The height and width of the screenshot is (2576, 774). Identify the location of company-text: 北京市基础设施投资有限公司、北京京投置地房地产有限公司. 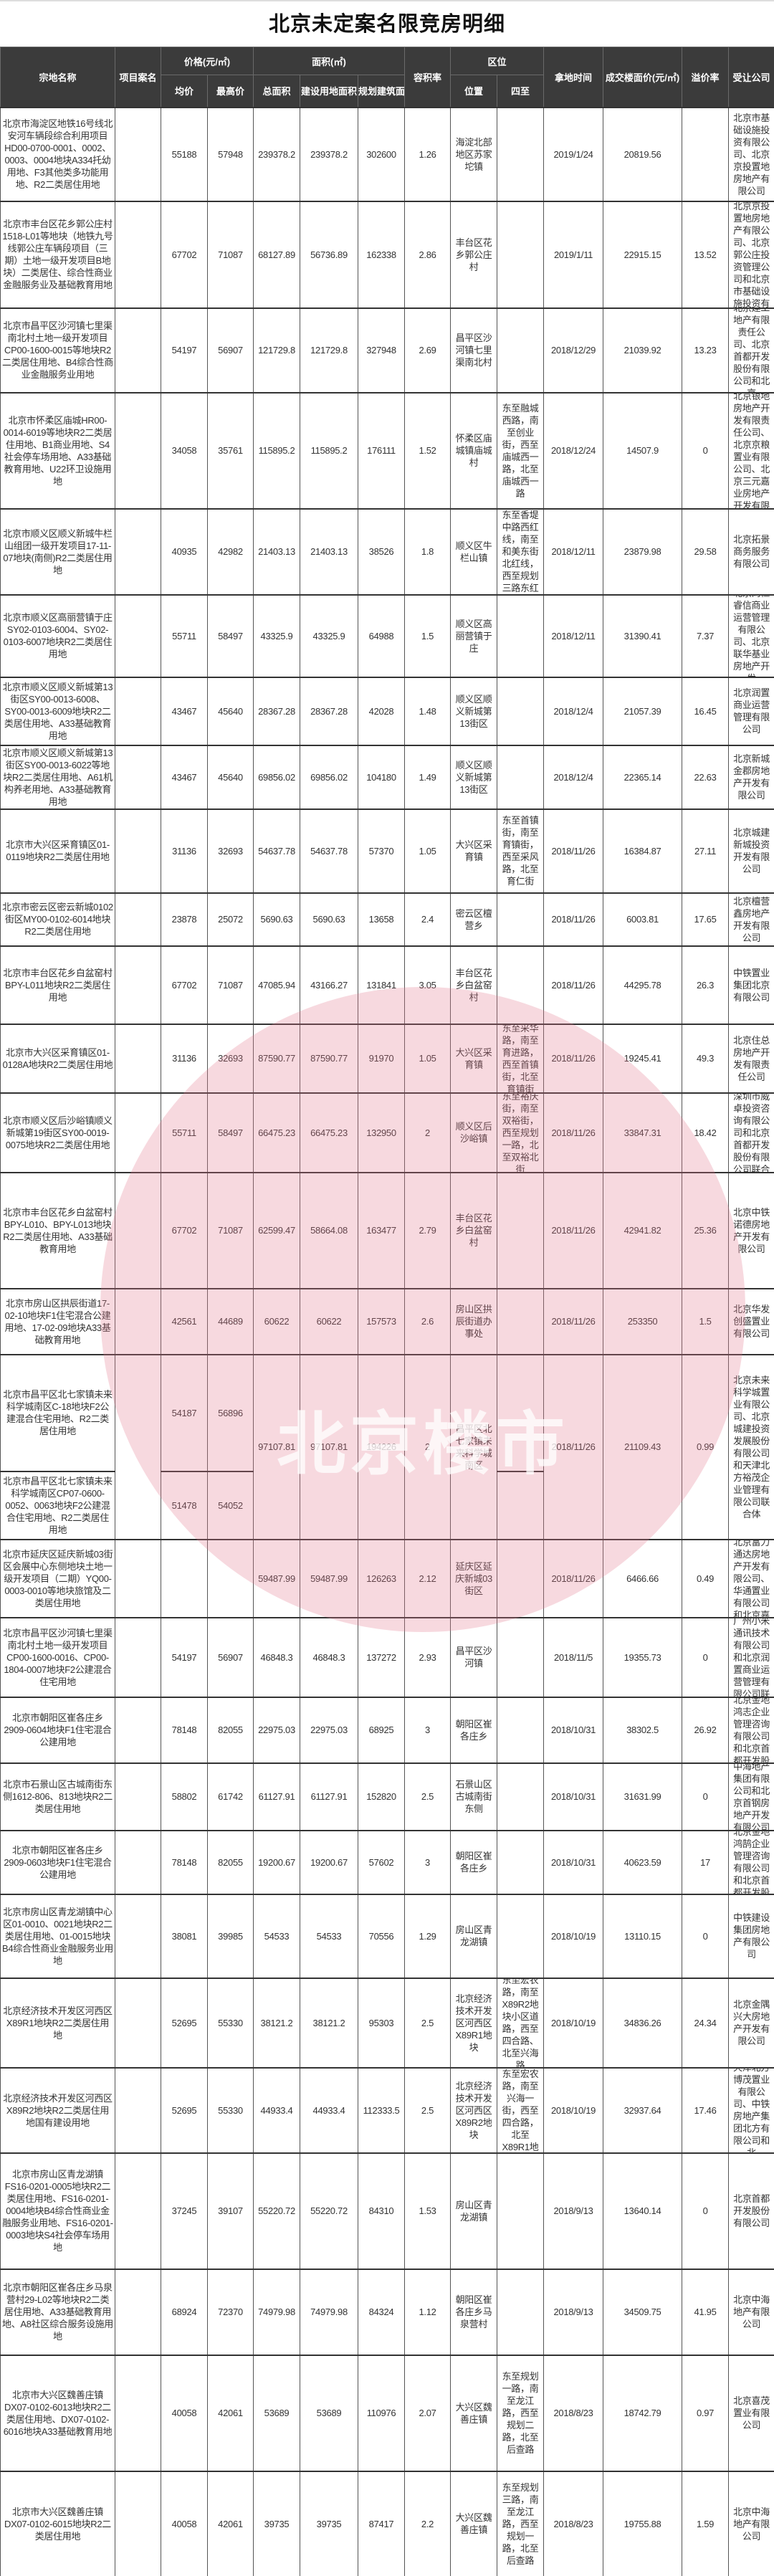
(752, 154).